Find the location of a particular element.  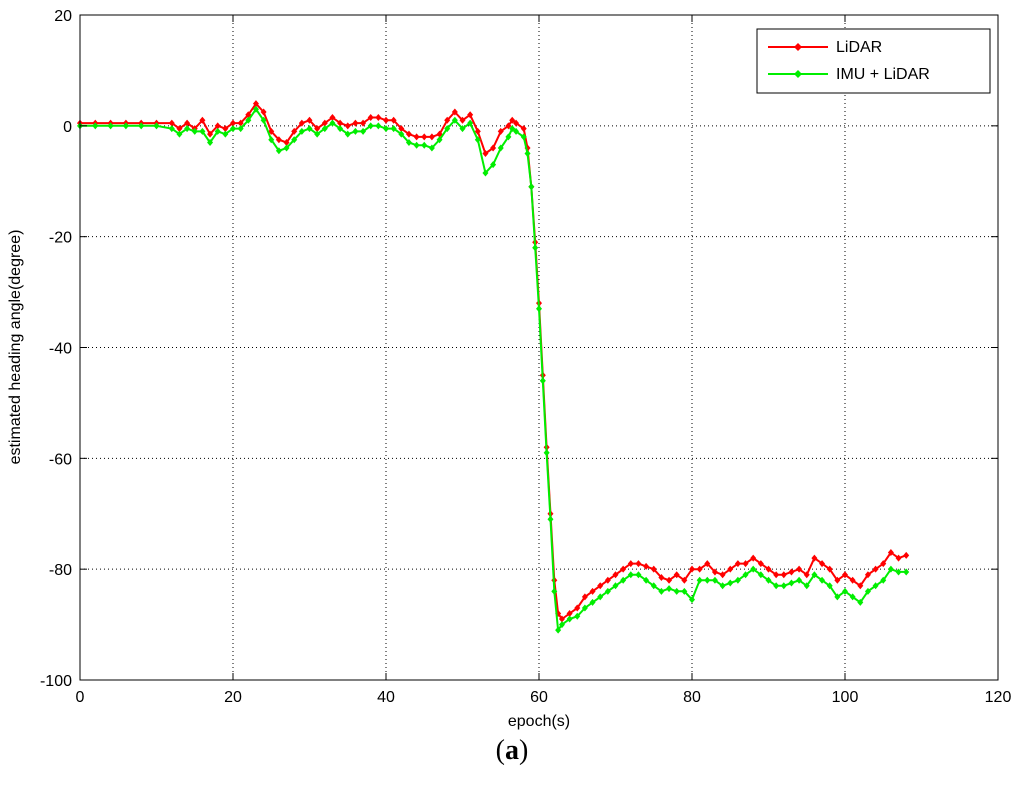

legend-marker-lidar is located at coordinates (798, 47).